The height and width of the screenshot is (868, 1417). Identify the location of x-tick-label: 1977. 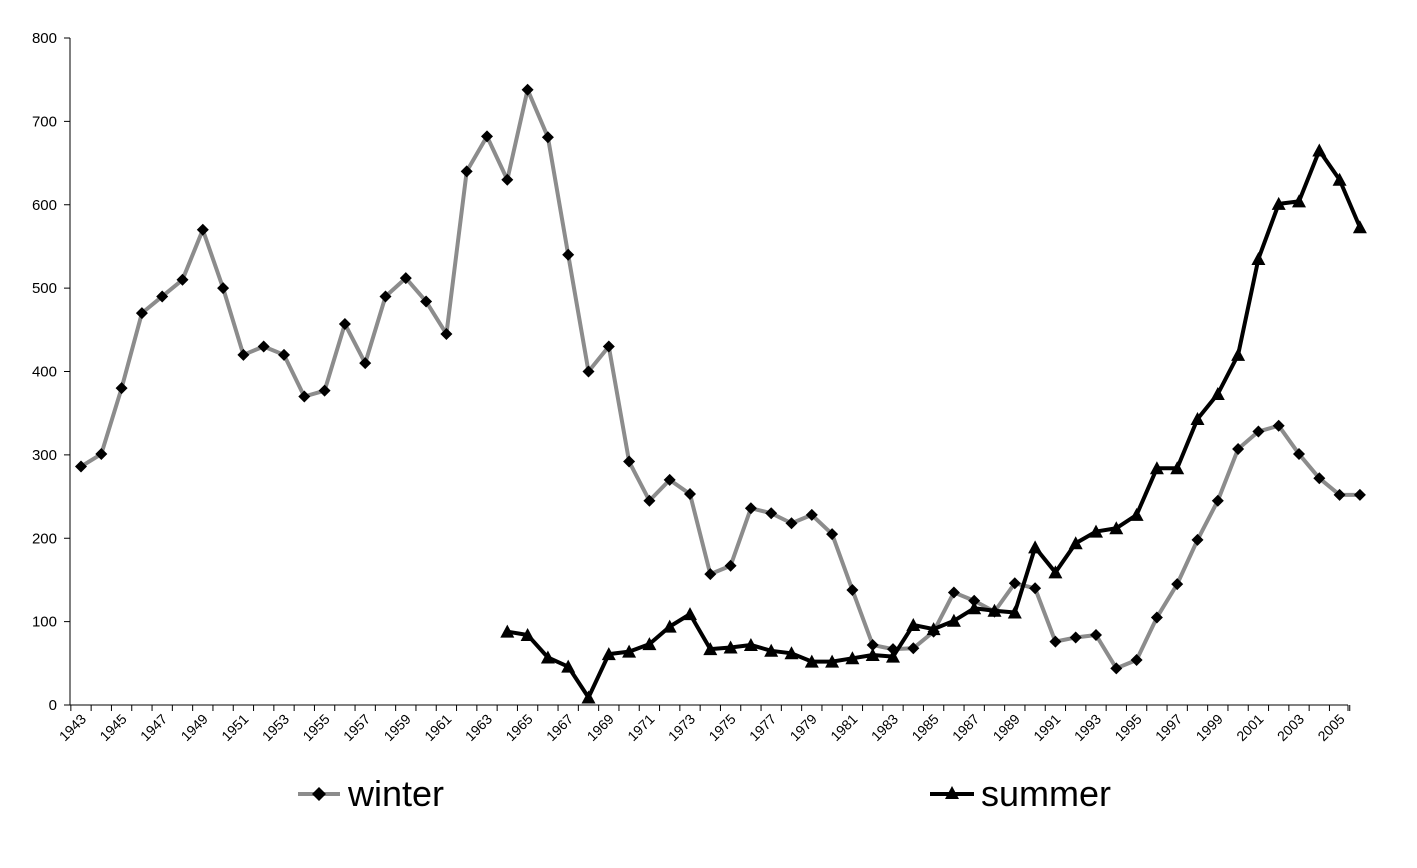
(762, 727).